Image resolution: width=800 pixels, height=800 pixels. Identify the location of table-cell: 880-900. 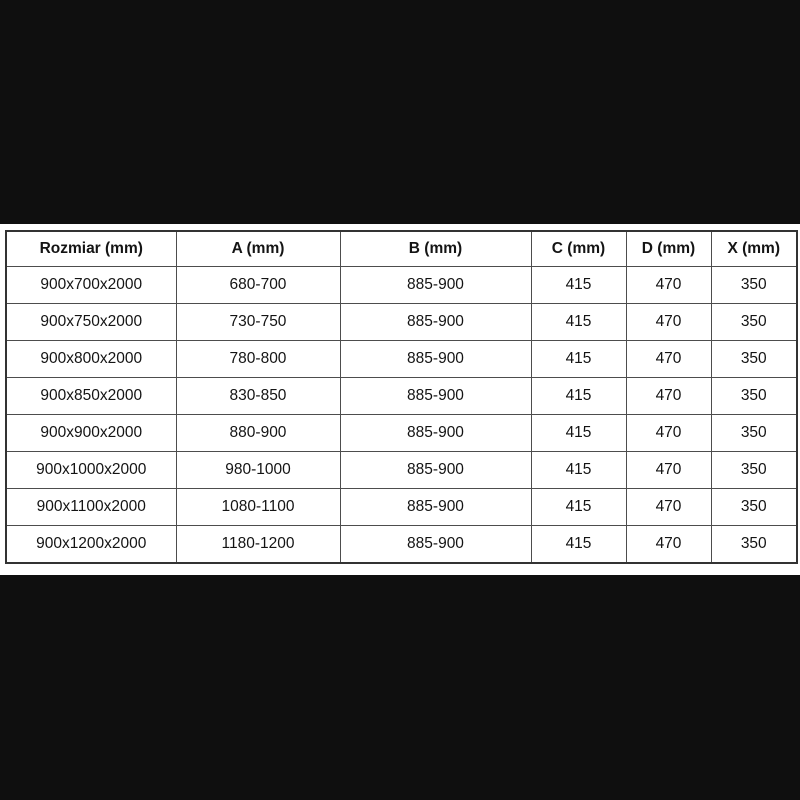
(258, 433).